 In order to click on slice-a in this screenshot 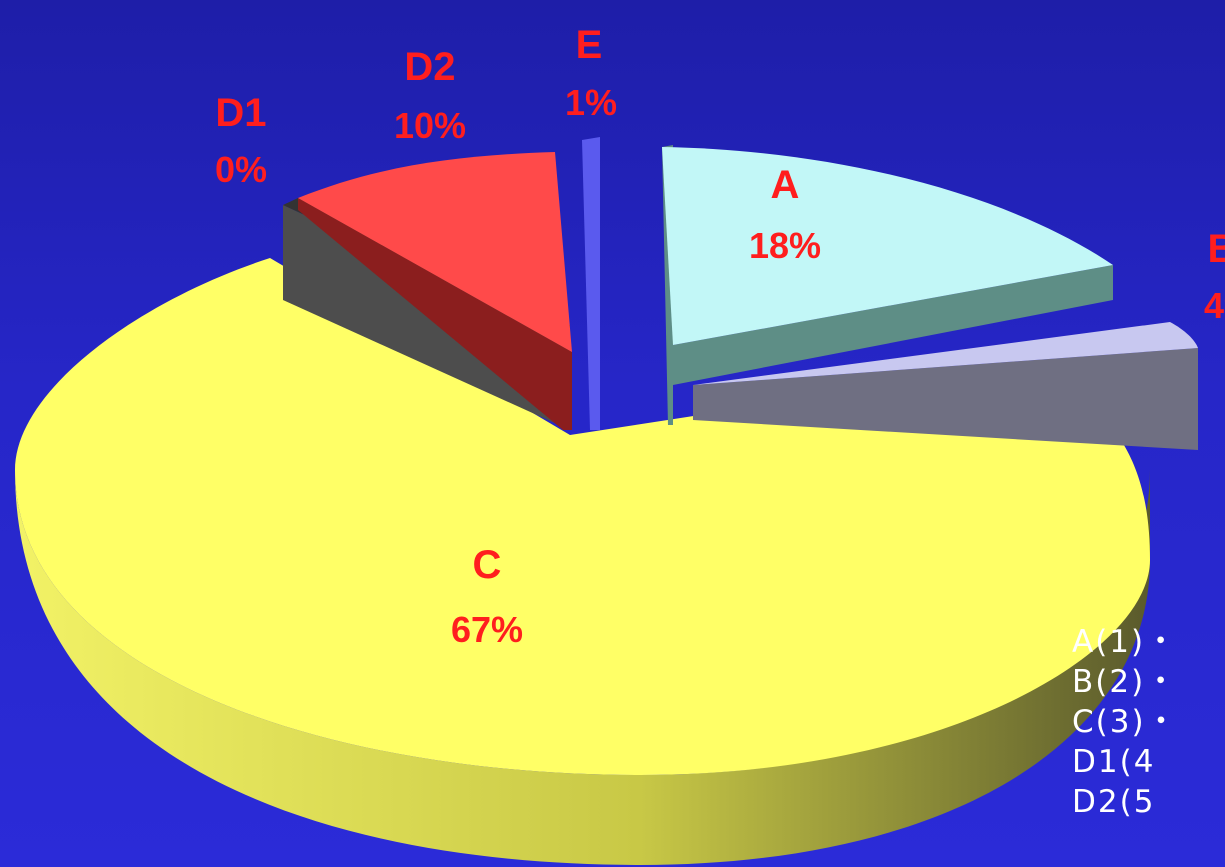, I will do `click(887, 285)`.